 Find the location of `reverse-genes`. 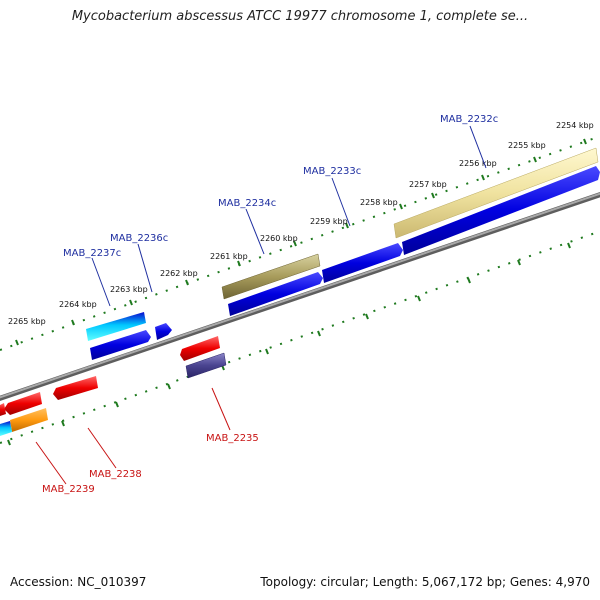

reverse-genes is located at coordinates (113, 386).